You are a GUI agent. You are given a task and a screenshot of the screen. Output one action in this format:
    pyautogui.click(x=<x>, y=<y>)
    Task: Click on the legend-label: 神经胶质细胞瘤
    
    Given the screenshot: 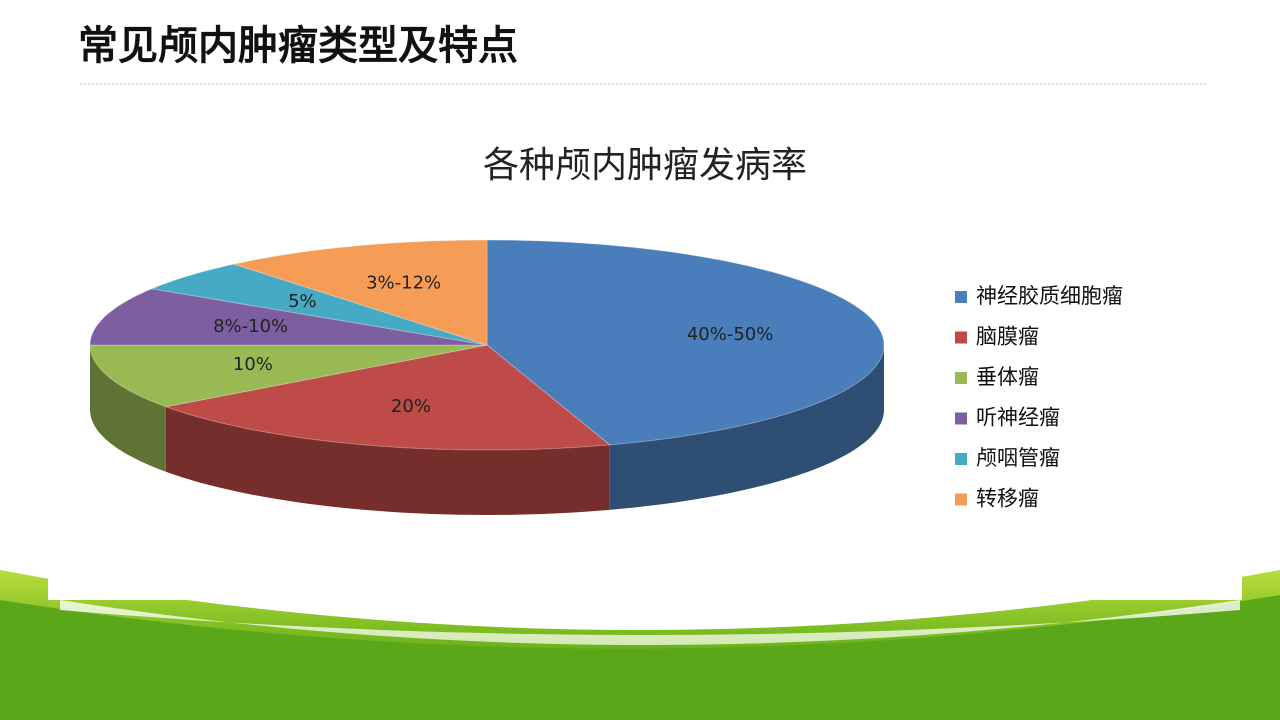 What is the action you would take?
    pyautogui.click(x=1049, y=296)
    